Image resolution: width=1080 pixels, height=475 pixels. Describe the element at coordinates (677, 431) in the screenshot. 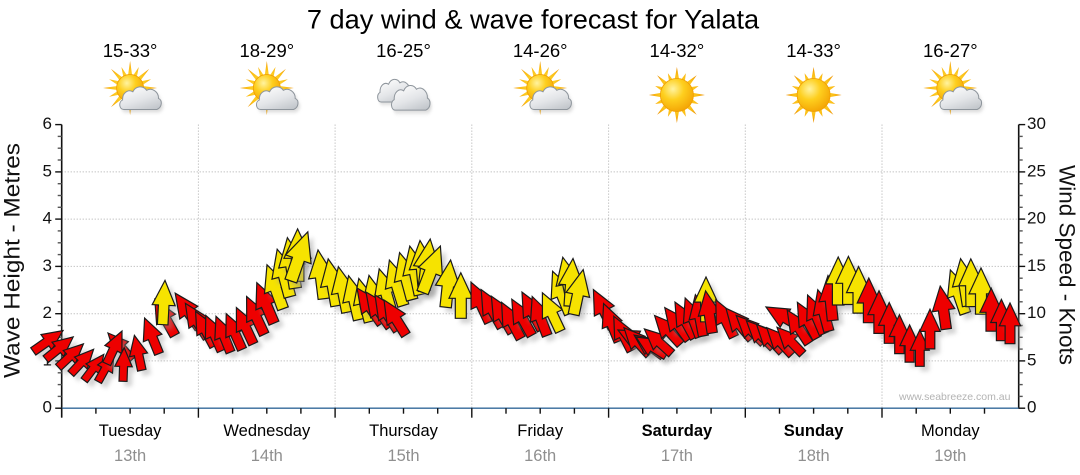

I see `svg-text: Saturday` at that location.